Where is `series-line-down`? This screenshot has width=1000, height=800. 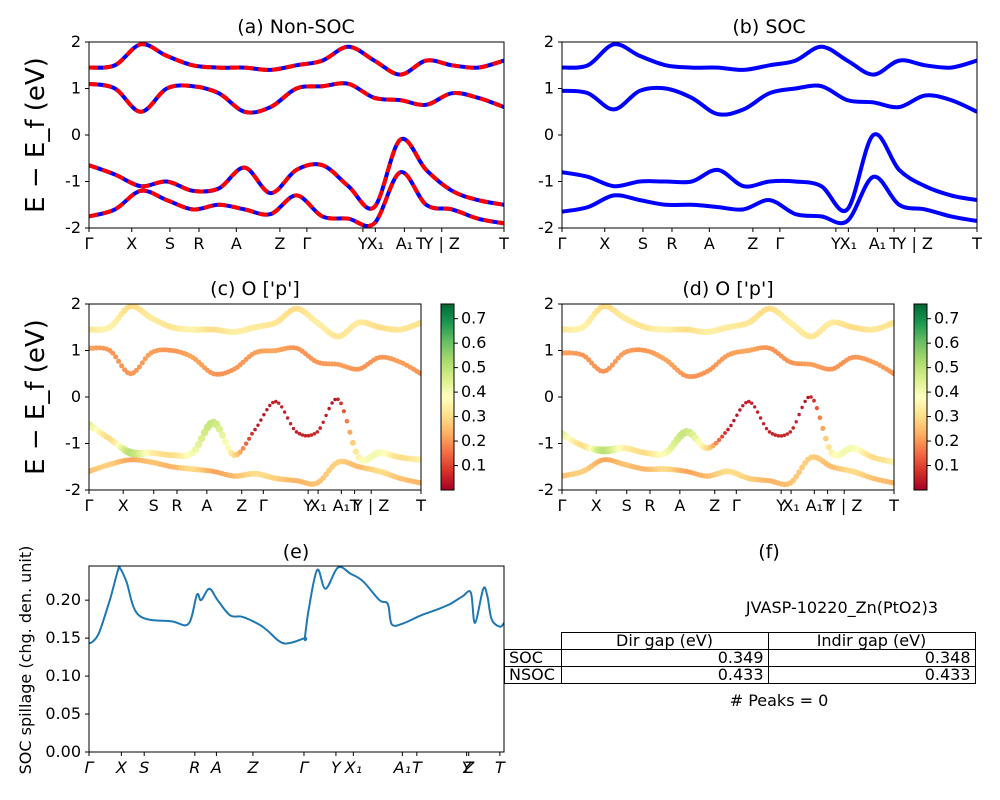
series-line-down is located at coordinates (296, 59).